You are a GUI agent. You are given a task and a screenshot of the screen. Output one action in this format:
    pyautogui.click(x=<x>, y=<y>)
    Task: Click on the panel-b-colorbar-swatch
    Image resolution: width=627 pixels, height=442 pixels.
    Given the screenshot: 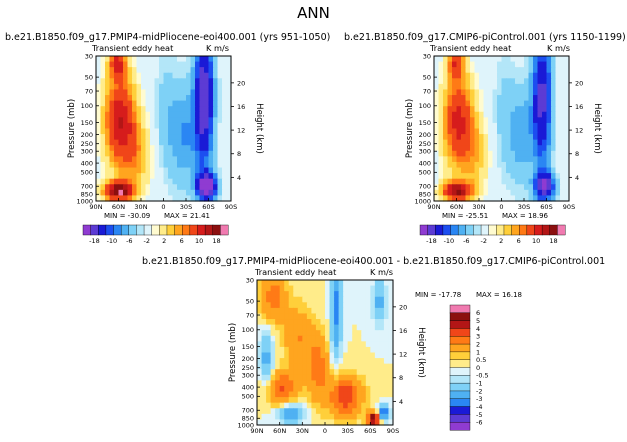 What is the action you would take?
    pyautogui.click(x=477, y=230)
    